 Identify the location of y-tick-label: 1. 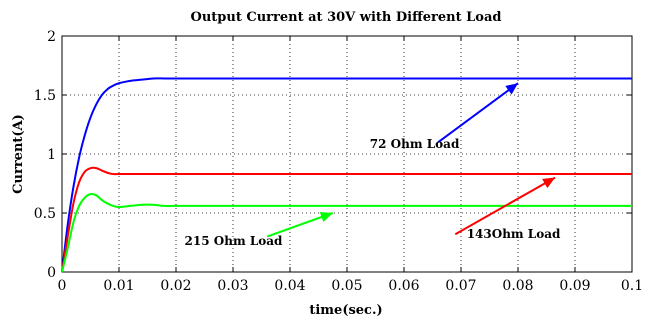
(51, 155).